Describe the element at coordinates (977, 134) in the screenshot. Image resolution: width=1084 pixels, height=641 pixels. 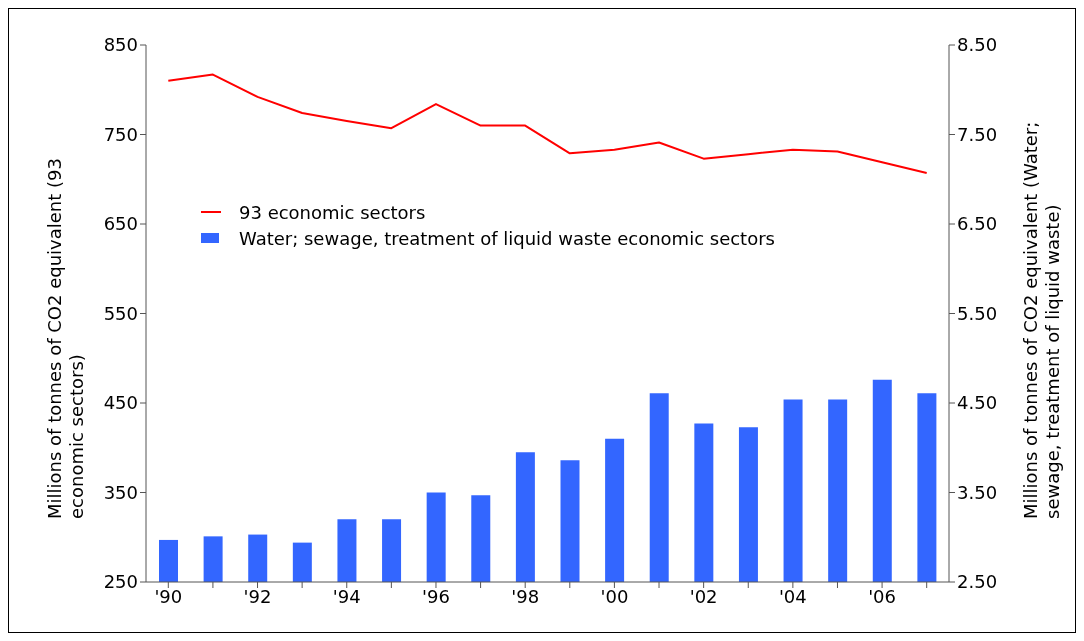
I see `y2-tick-label: 7.50` at that location.